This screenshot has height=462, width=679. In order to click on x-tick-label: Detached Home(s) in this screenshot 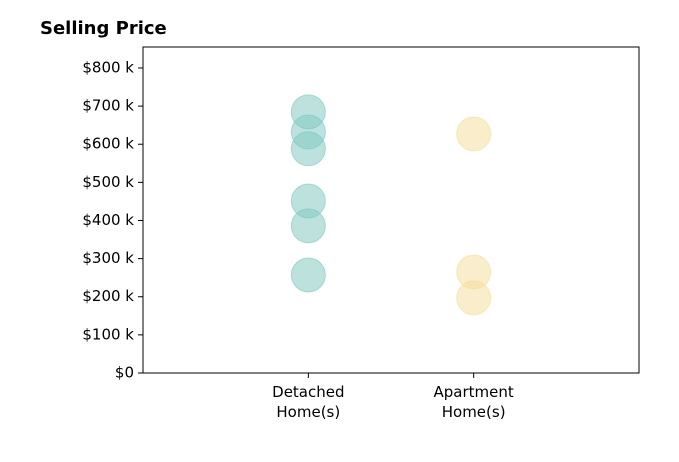, I will do `click(308, 402)`.